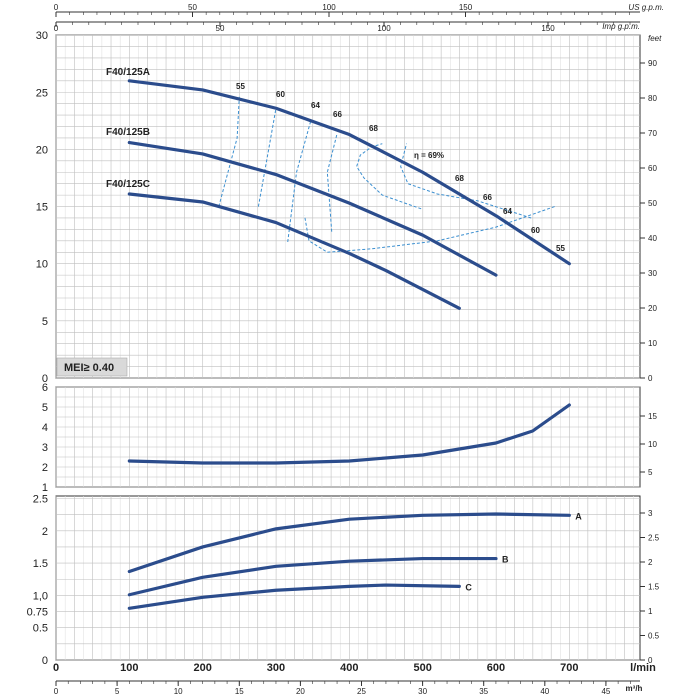 Image resolution: width=700 pixels, height=700 pixels. Describe the element at coordinates (349, 668) in the screenshot. I see `flow-lmin-tick: 400` at that location.